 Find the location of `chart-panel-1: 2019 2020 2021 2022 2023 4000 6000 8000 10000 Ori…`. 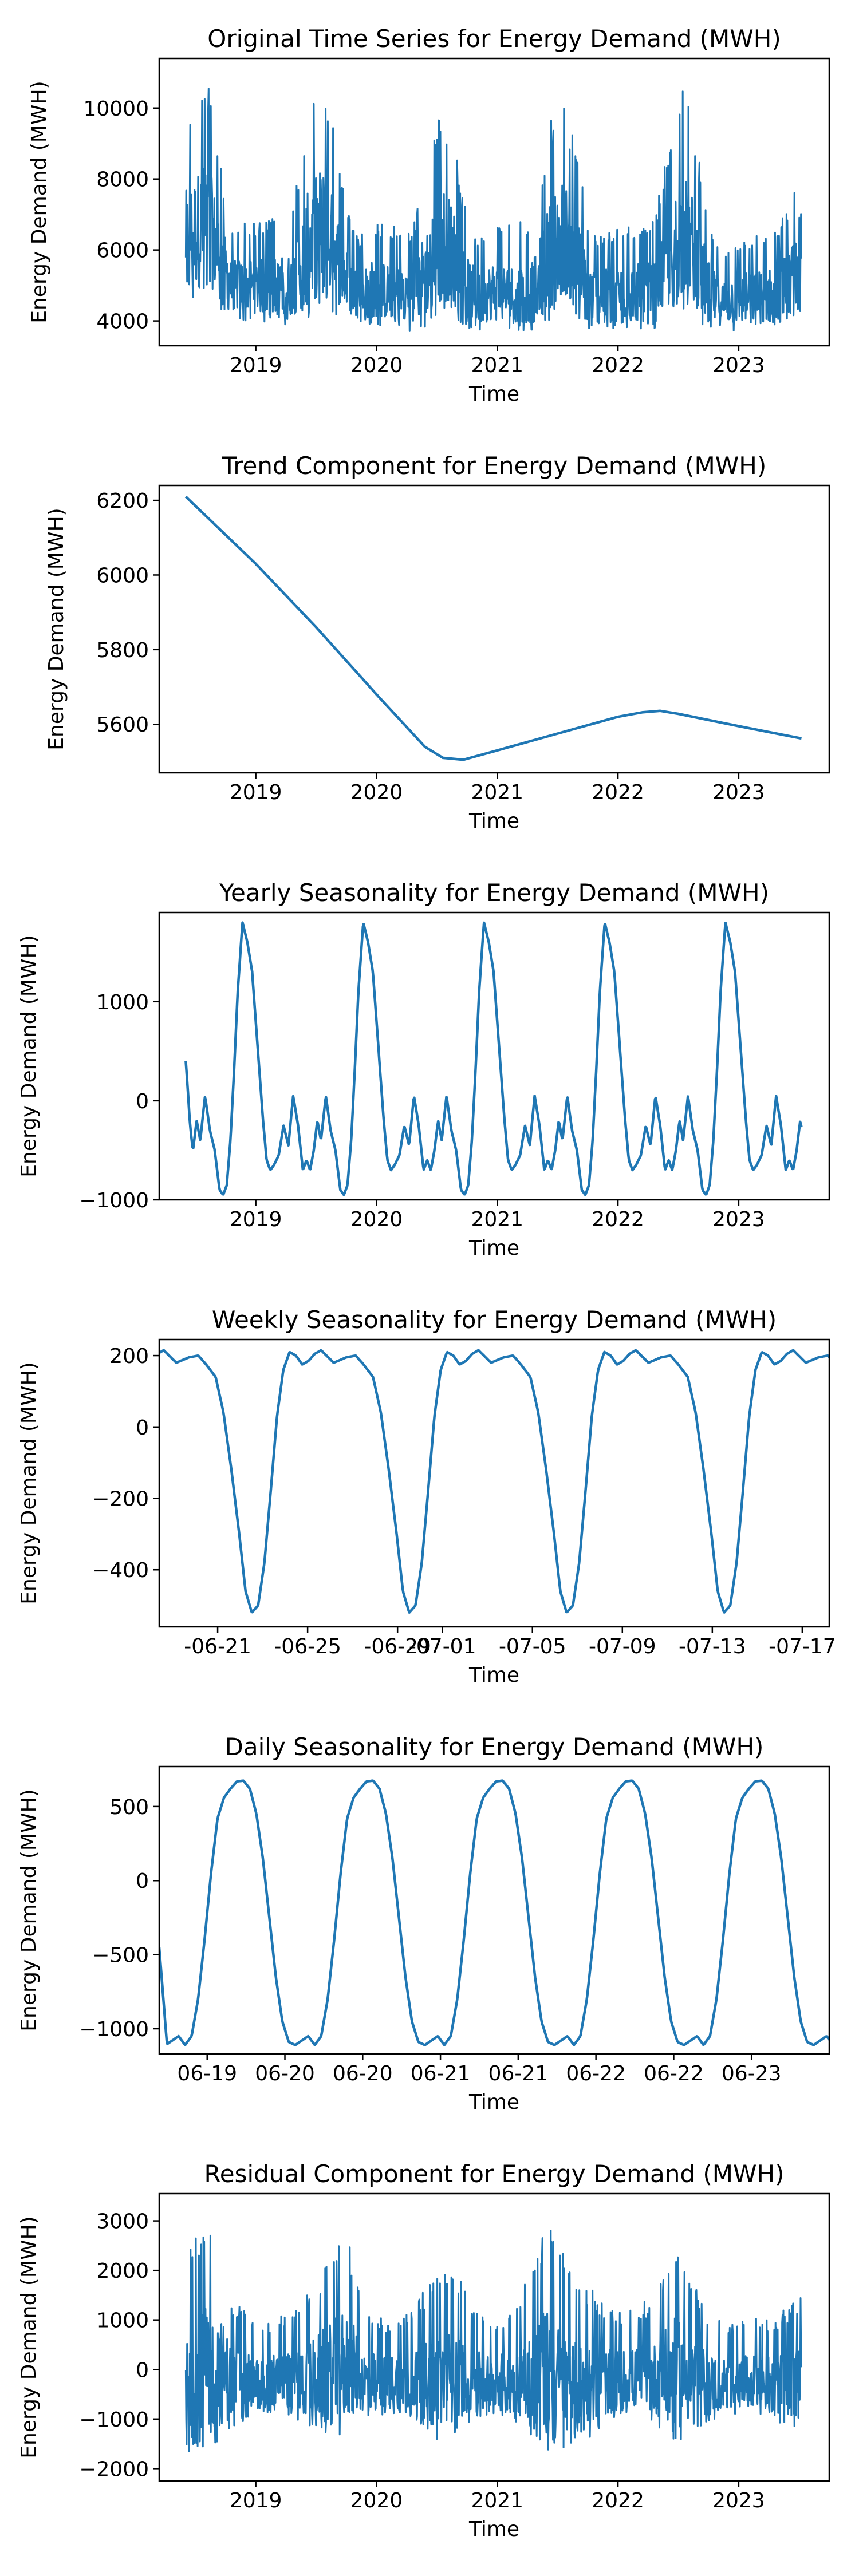

chart-panel-1: 2019 2020 2021 2022 2023 4000 6000 8000 10000 Ori… is located at coordinates (428, 215).